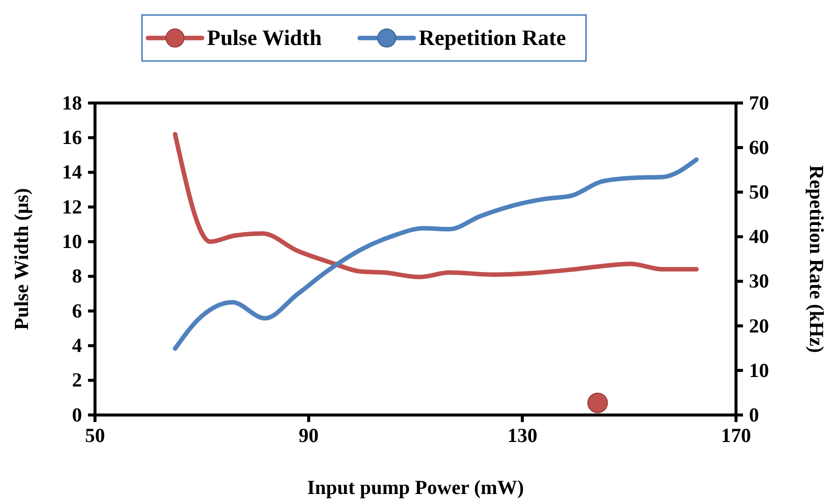 This screenshot has height=500, width=825. Describe the element at coordinates (72, 173) in the screenshot. I see `y-tick-label: 14` at that location.